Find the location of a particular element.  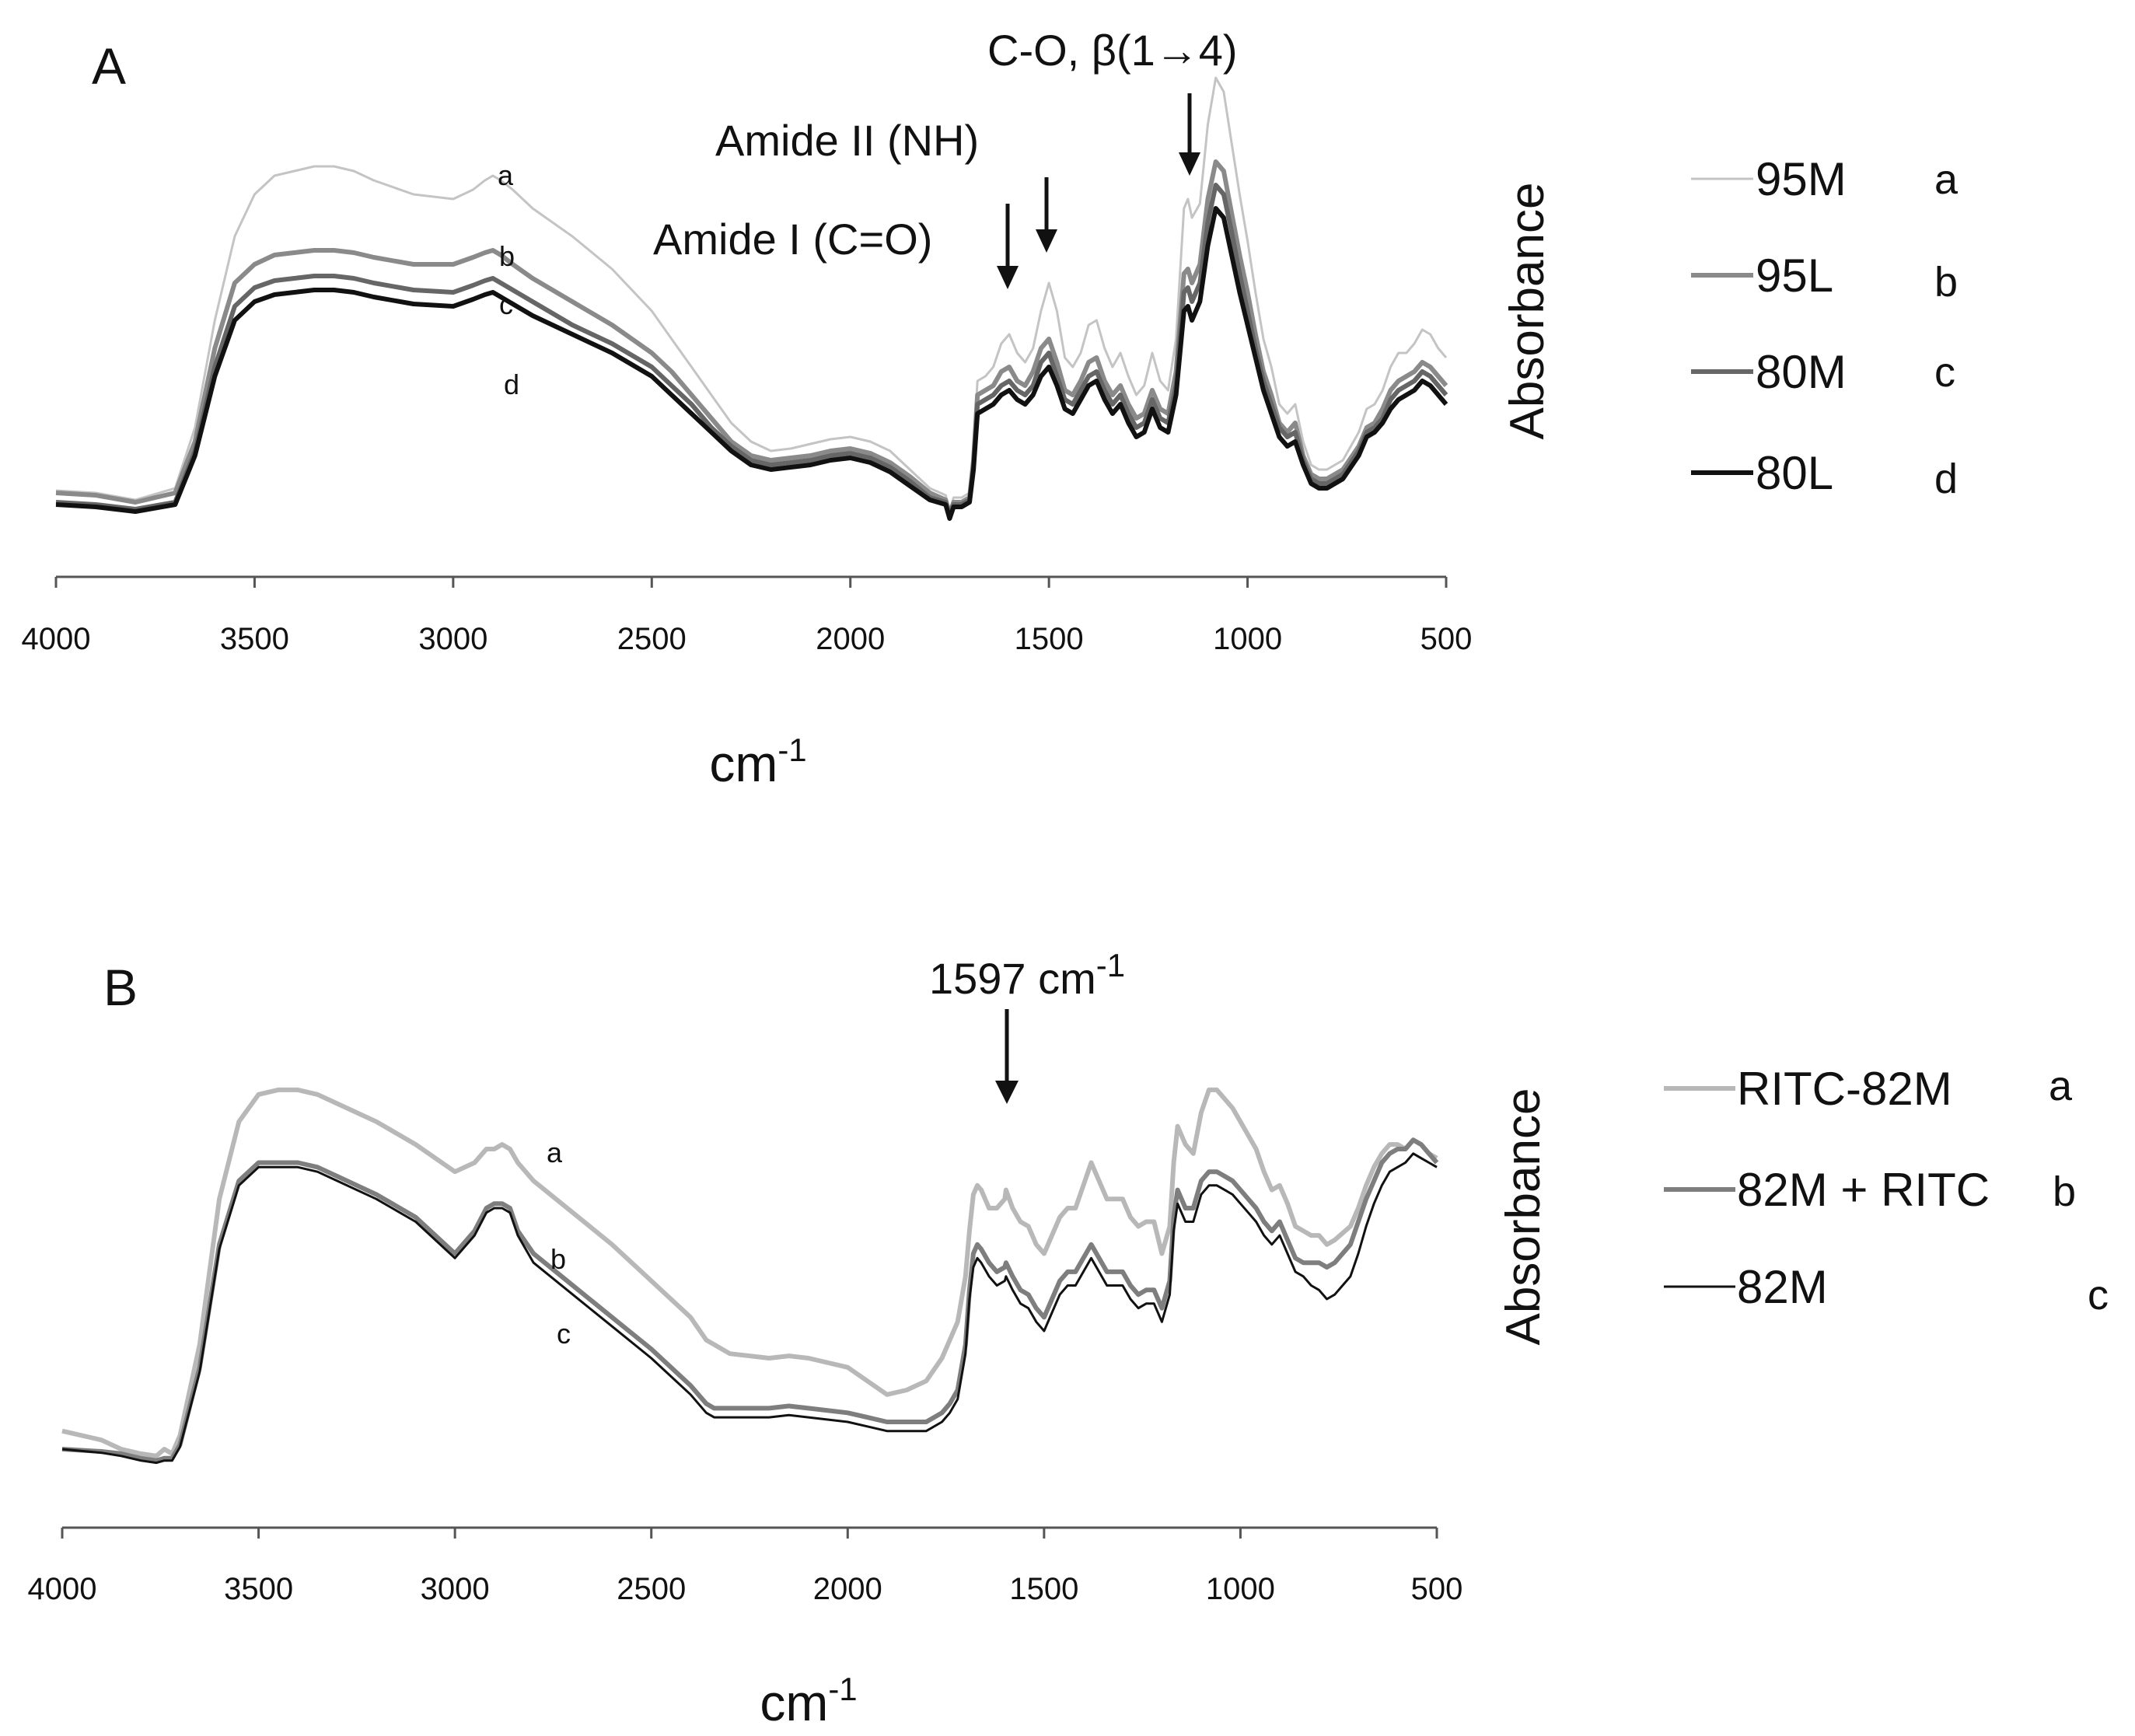

panel-b-legend: RITC-82M a 82M + RITC b 82M c is located at coordinates (1886, 1191).